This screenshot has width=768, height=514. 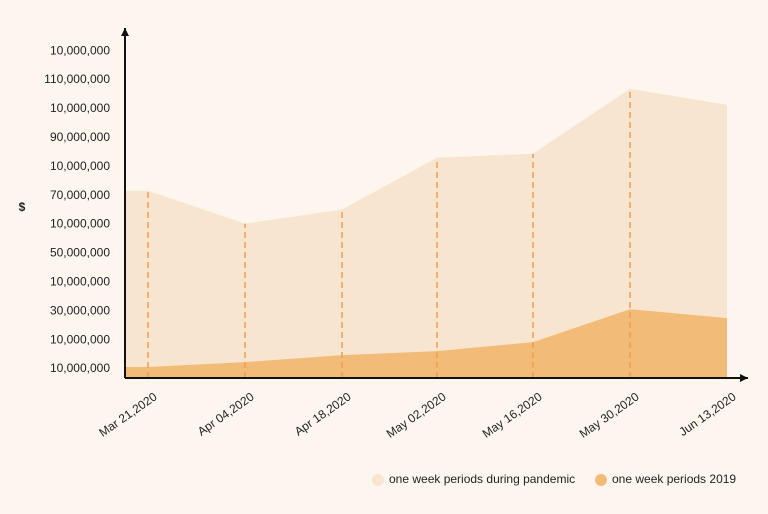 What do you see at coordinates (80, 137) in the screenshot?
I see `y-tick-label: 90,000,000` at bounding box center [80, 137].